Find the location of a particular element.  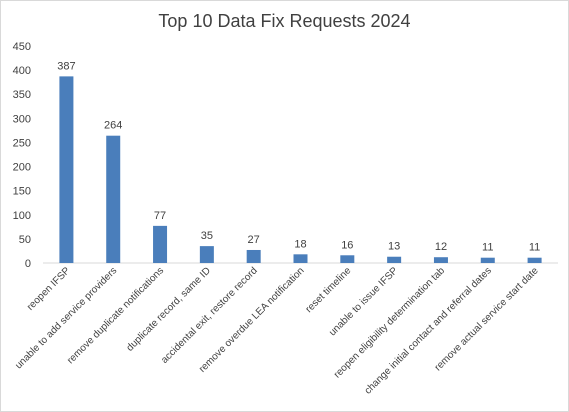

y-tick-label: 50 is located at coordinates (25, 240).